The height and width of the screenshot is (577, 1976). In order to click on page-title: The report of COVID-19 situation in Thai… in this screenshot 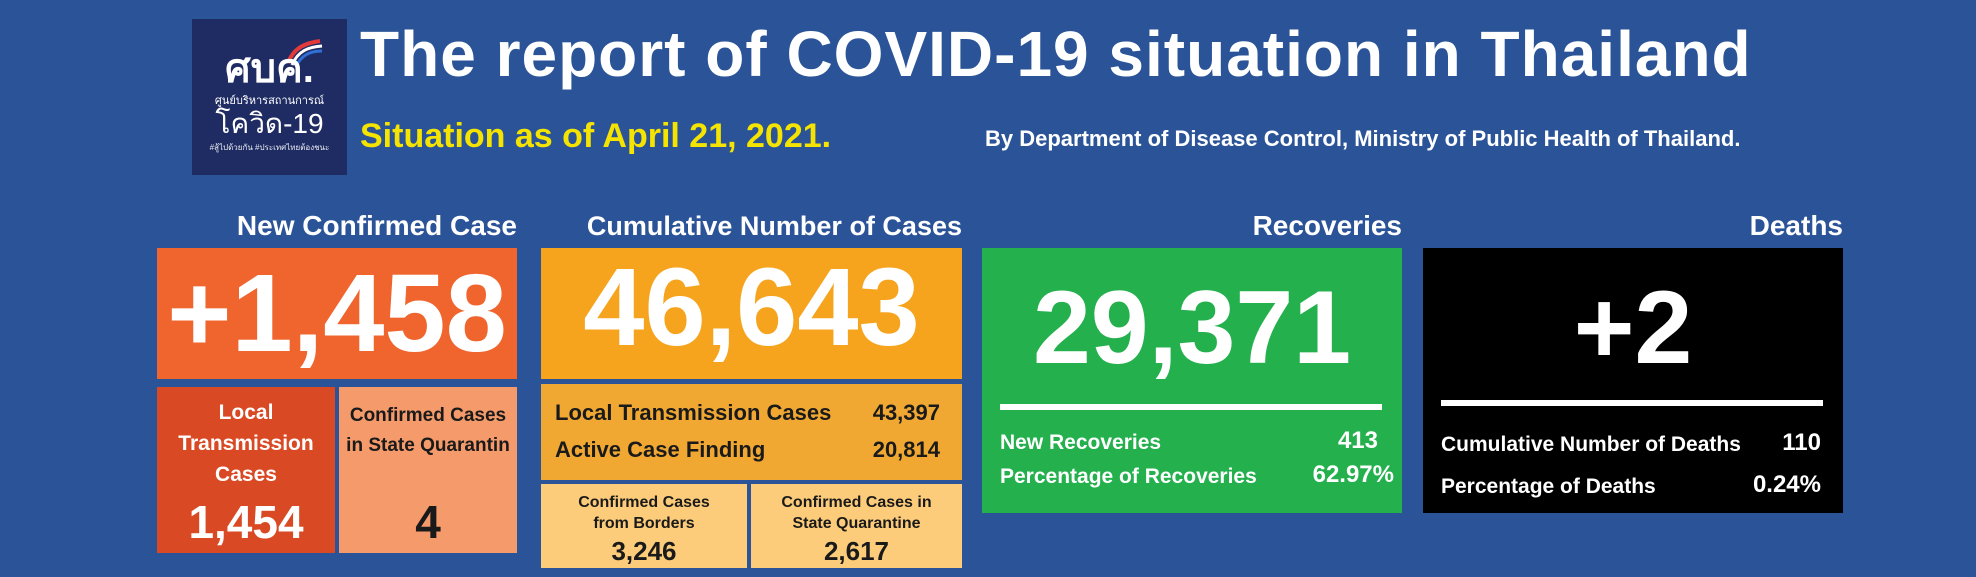, I will do `click(1056, 54)`.